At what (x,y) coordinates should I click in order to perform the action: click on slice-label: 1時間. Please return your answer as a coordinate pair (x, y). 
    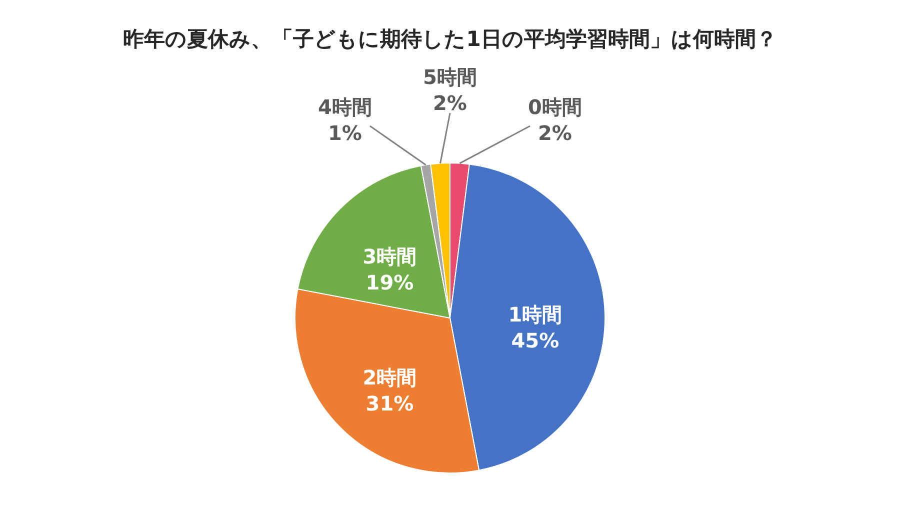
    Looking at the image, I should click on (535, 314).